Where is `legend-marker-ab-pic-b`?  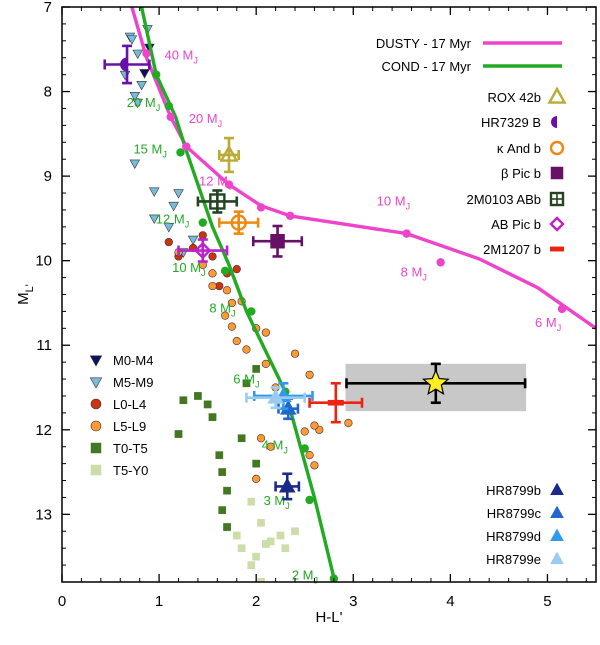
legend-marker-ab-pic-b is located at coordinates (557, 224).